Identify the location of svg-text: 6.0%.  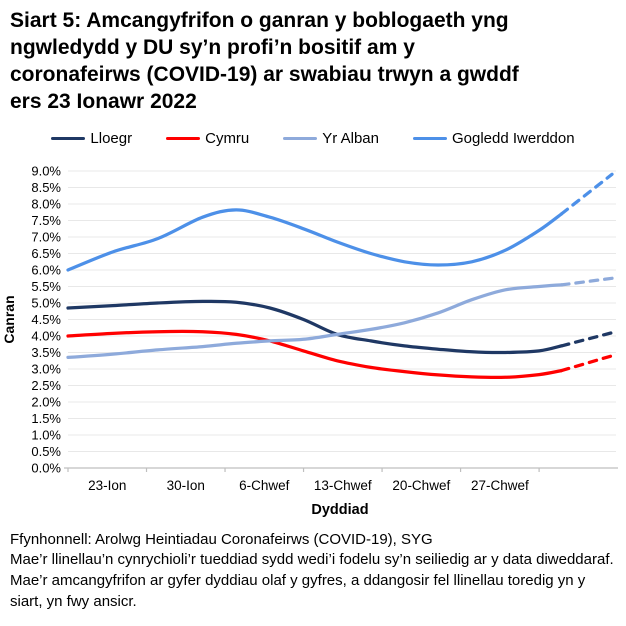
(46, 269).